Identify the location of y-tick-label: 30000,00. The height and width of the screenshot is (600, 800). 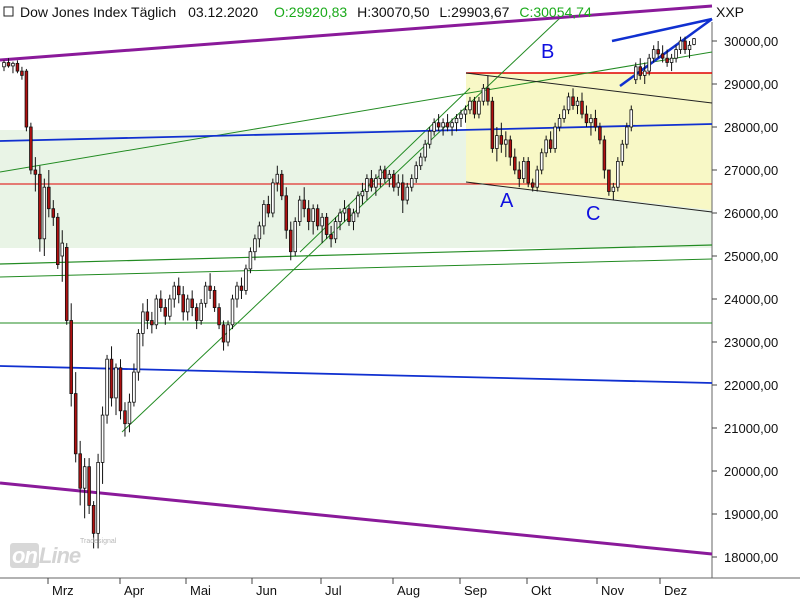
(751, 41).